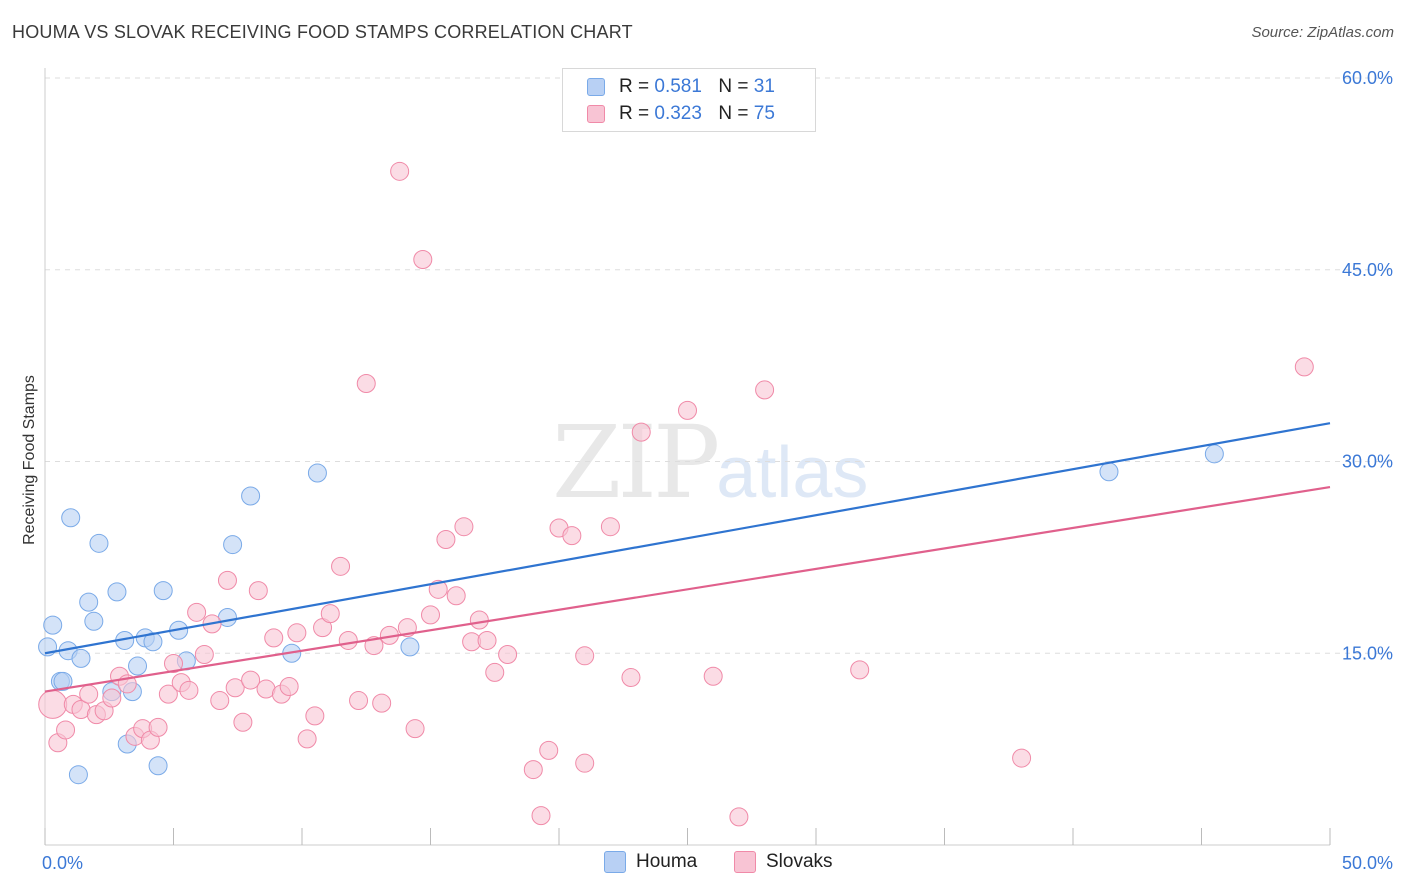  What do you see at coordinates (678, 86) in the screenshot?
I see `houma-r-value: 0.581` at bounding box center [678, 86].